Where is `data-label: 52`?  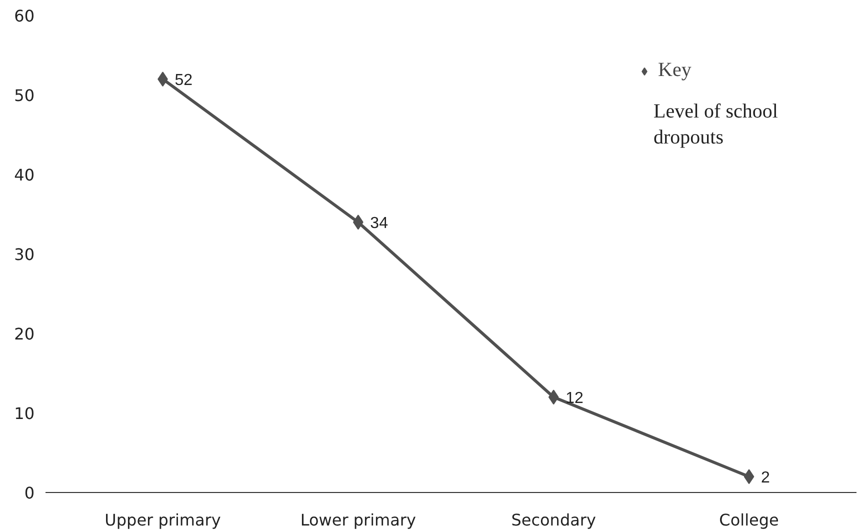
data-label: 52 is located at coordinates (183, 81).